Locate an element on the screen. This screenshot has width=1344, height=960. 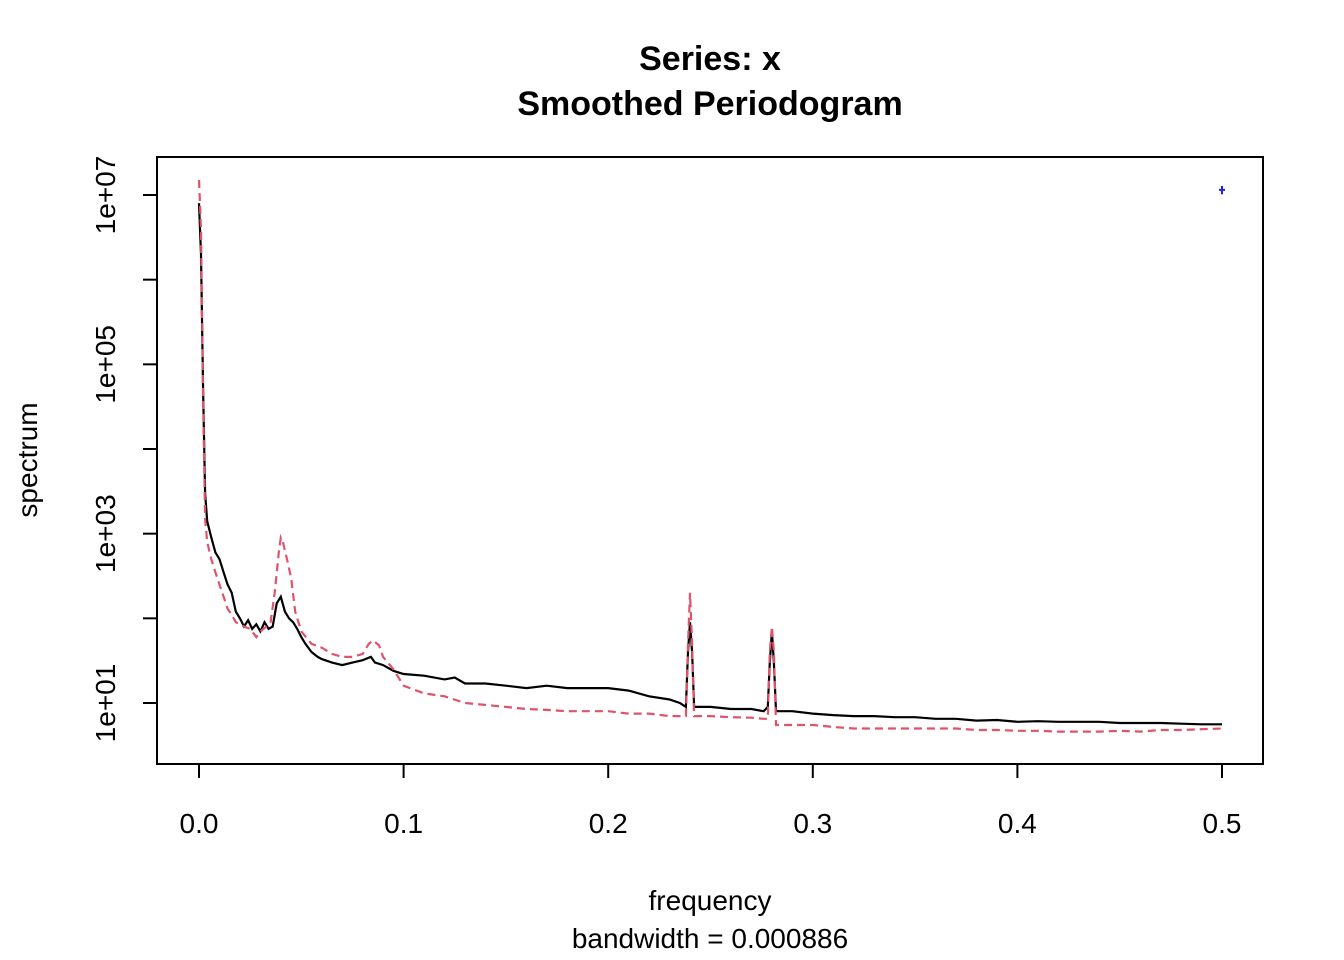
y-axis: 1e+01 1e+03 1e+05 1e+07 is located at coordinates (123, 449).